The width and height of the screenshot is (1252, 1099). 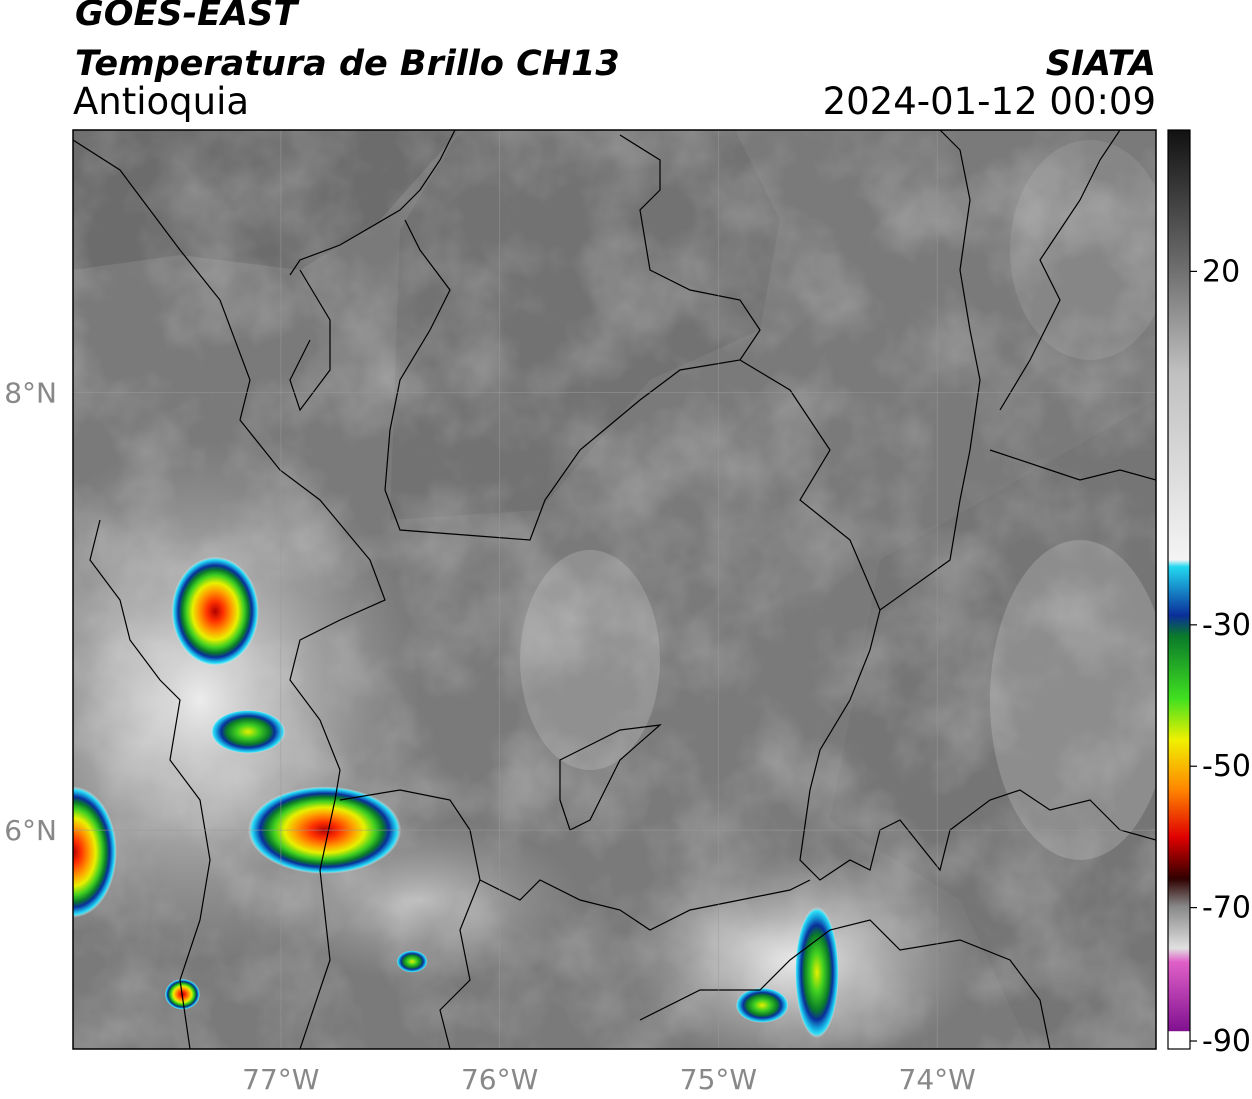 What do you see at coordinates (30, 393) in the screenshot?
I see `lat-tick-label: 8°N` at bounding box center [30, 393].